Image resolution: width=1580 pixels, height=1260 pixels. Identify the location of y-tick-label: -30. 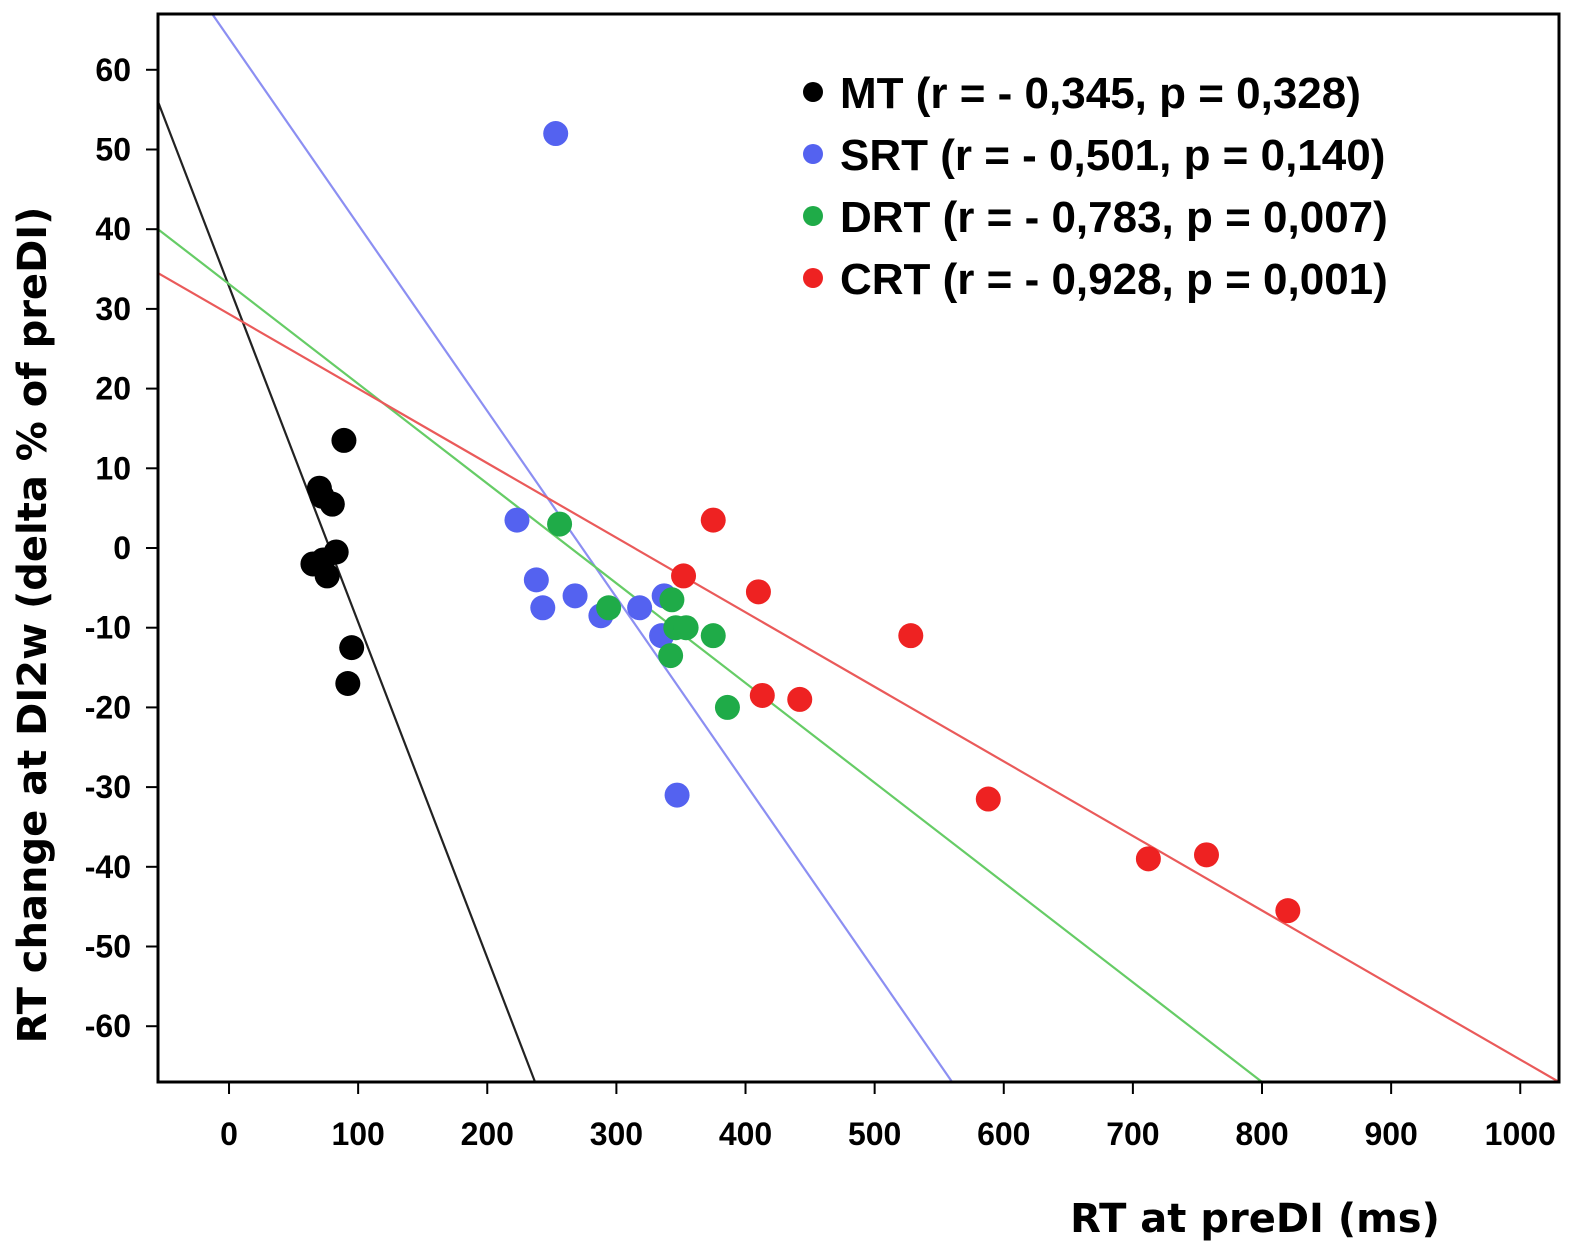
(108, 787).